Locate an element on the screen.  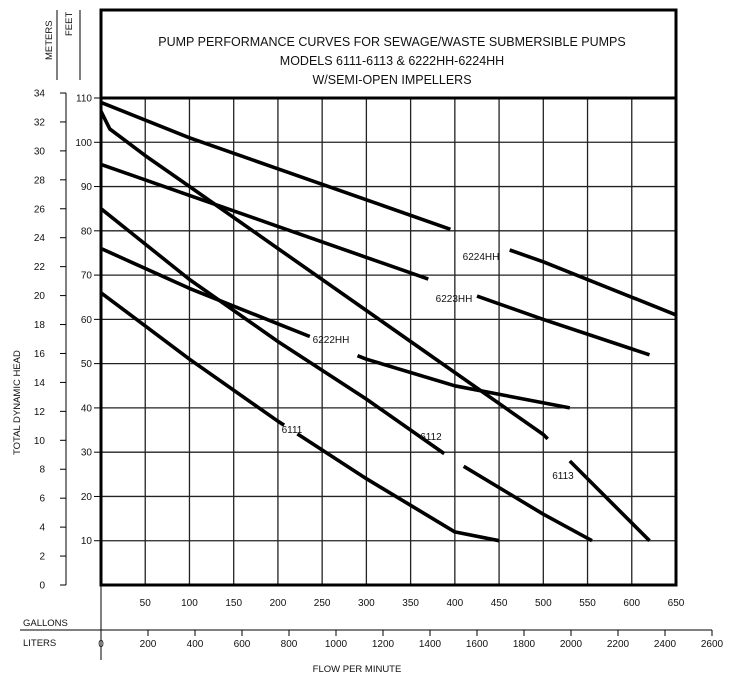
gallons-tick-label: 650 is located at coordinates (676, 603).